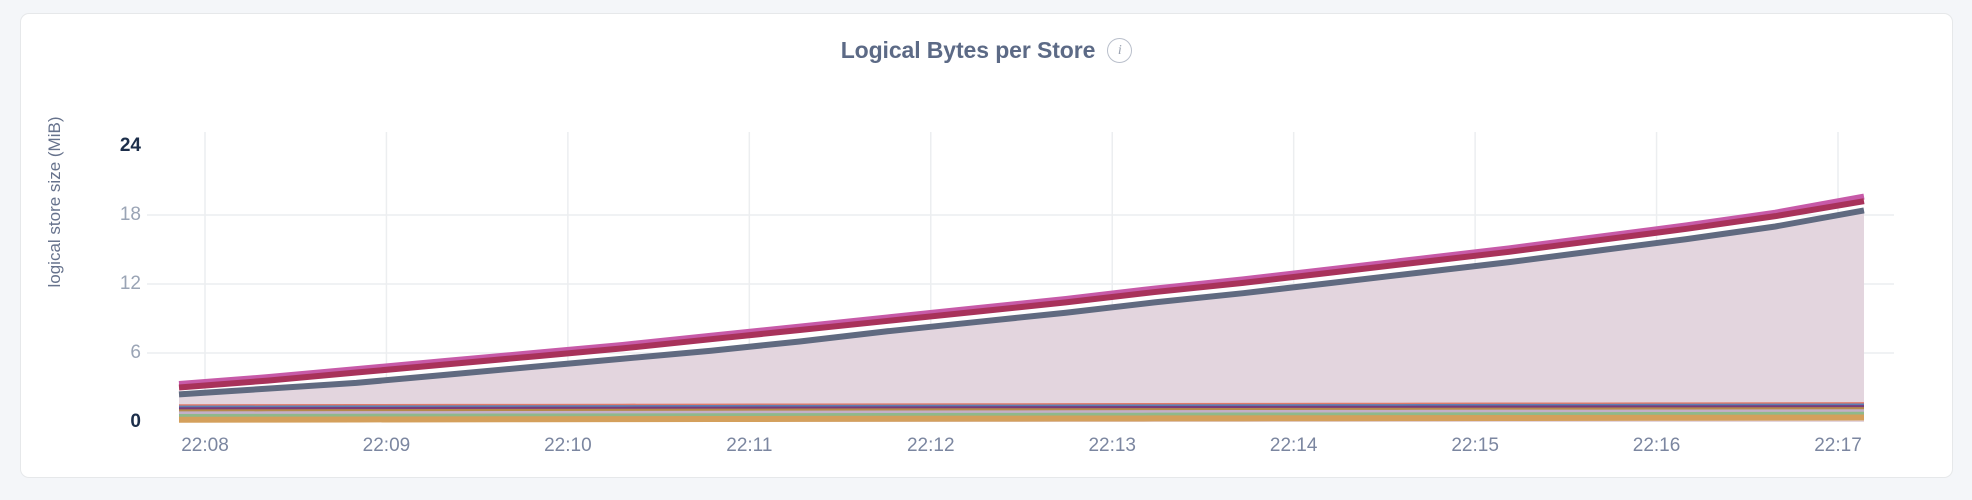 This screenshot has height=500, width=1972. What do you see at coordinates (1120, 50) in the screenshot?
I see `info-icon: i` at bounding box center [1120, 50].